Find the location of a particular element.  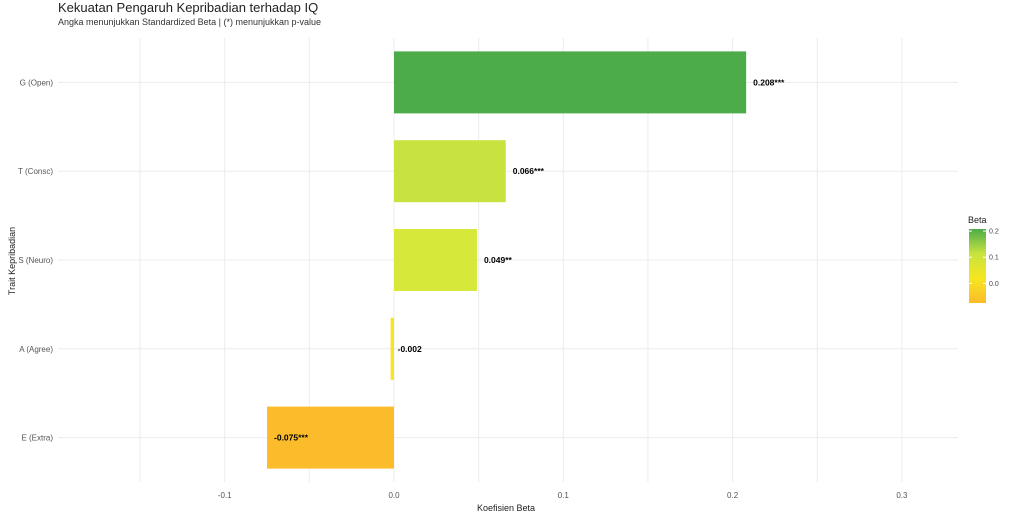

x-tick-label: 0.3 is located at coordinates (902, 495).